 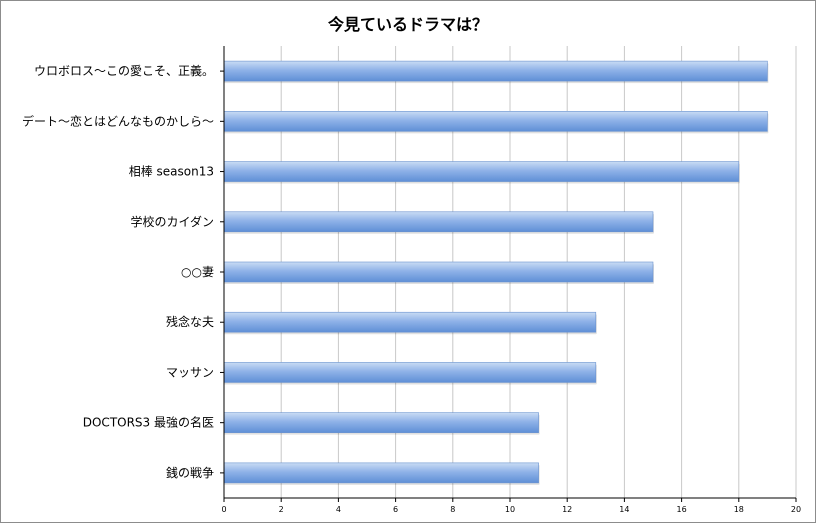 I want to click on category-label: 学校のカイダン, so click(x=172, y=221).